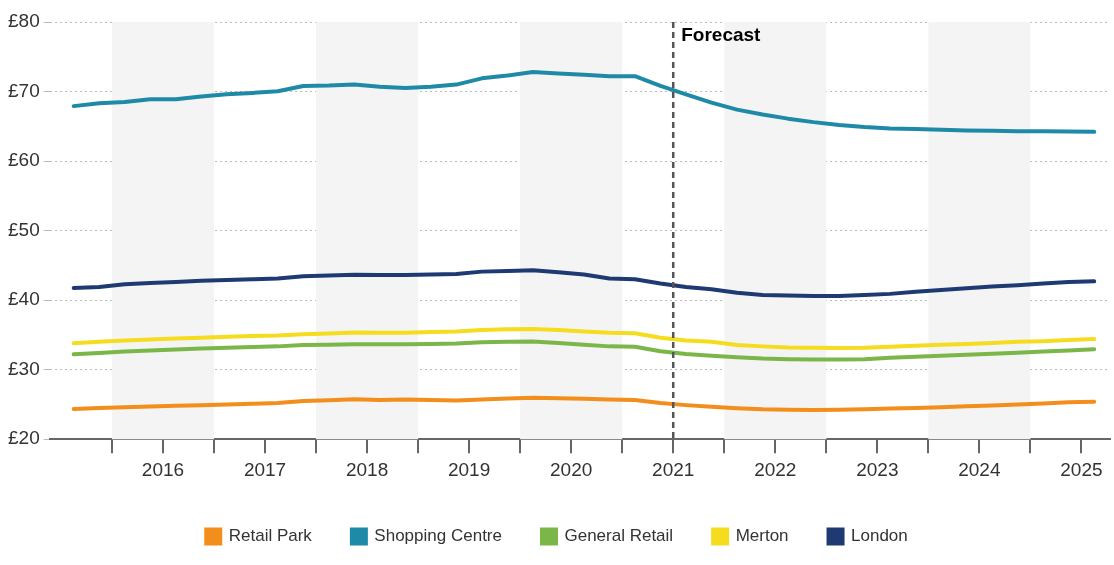 Image resolution: width=1114 pixels, height=565 pixels. What do you see at coordinates (24, 21) in the screenshot?
I see `y-tick-label: £80` at bounding box center [24, 21].